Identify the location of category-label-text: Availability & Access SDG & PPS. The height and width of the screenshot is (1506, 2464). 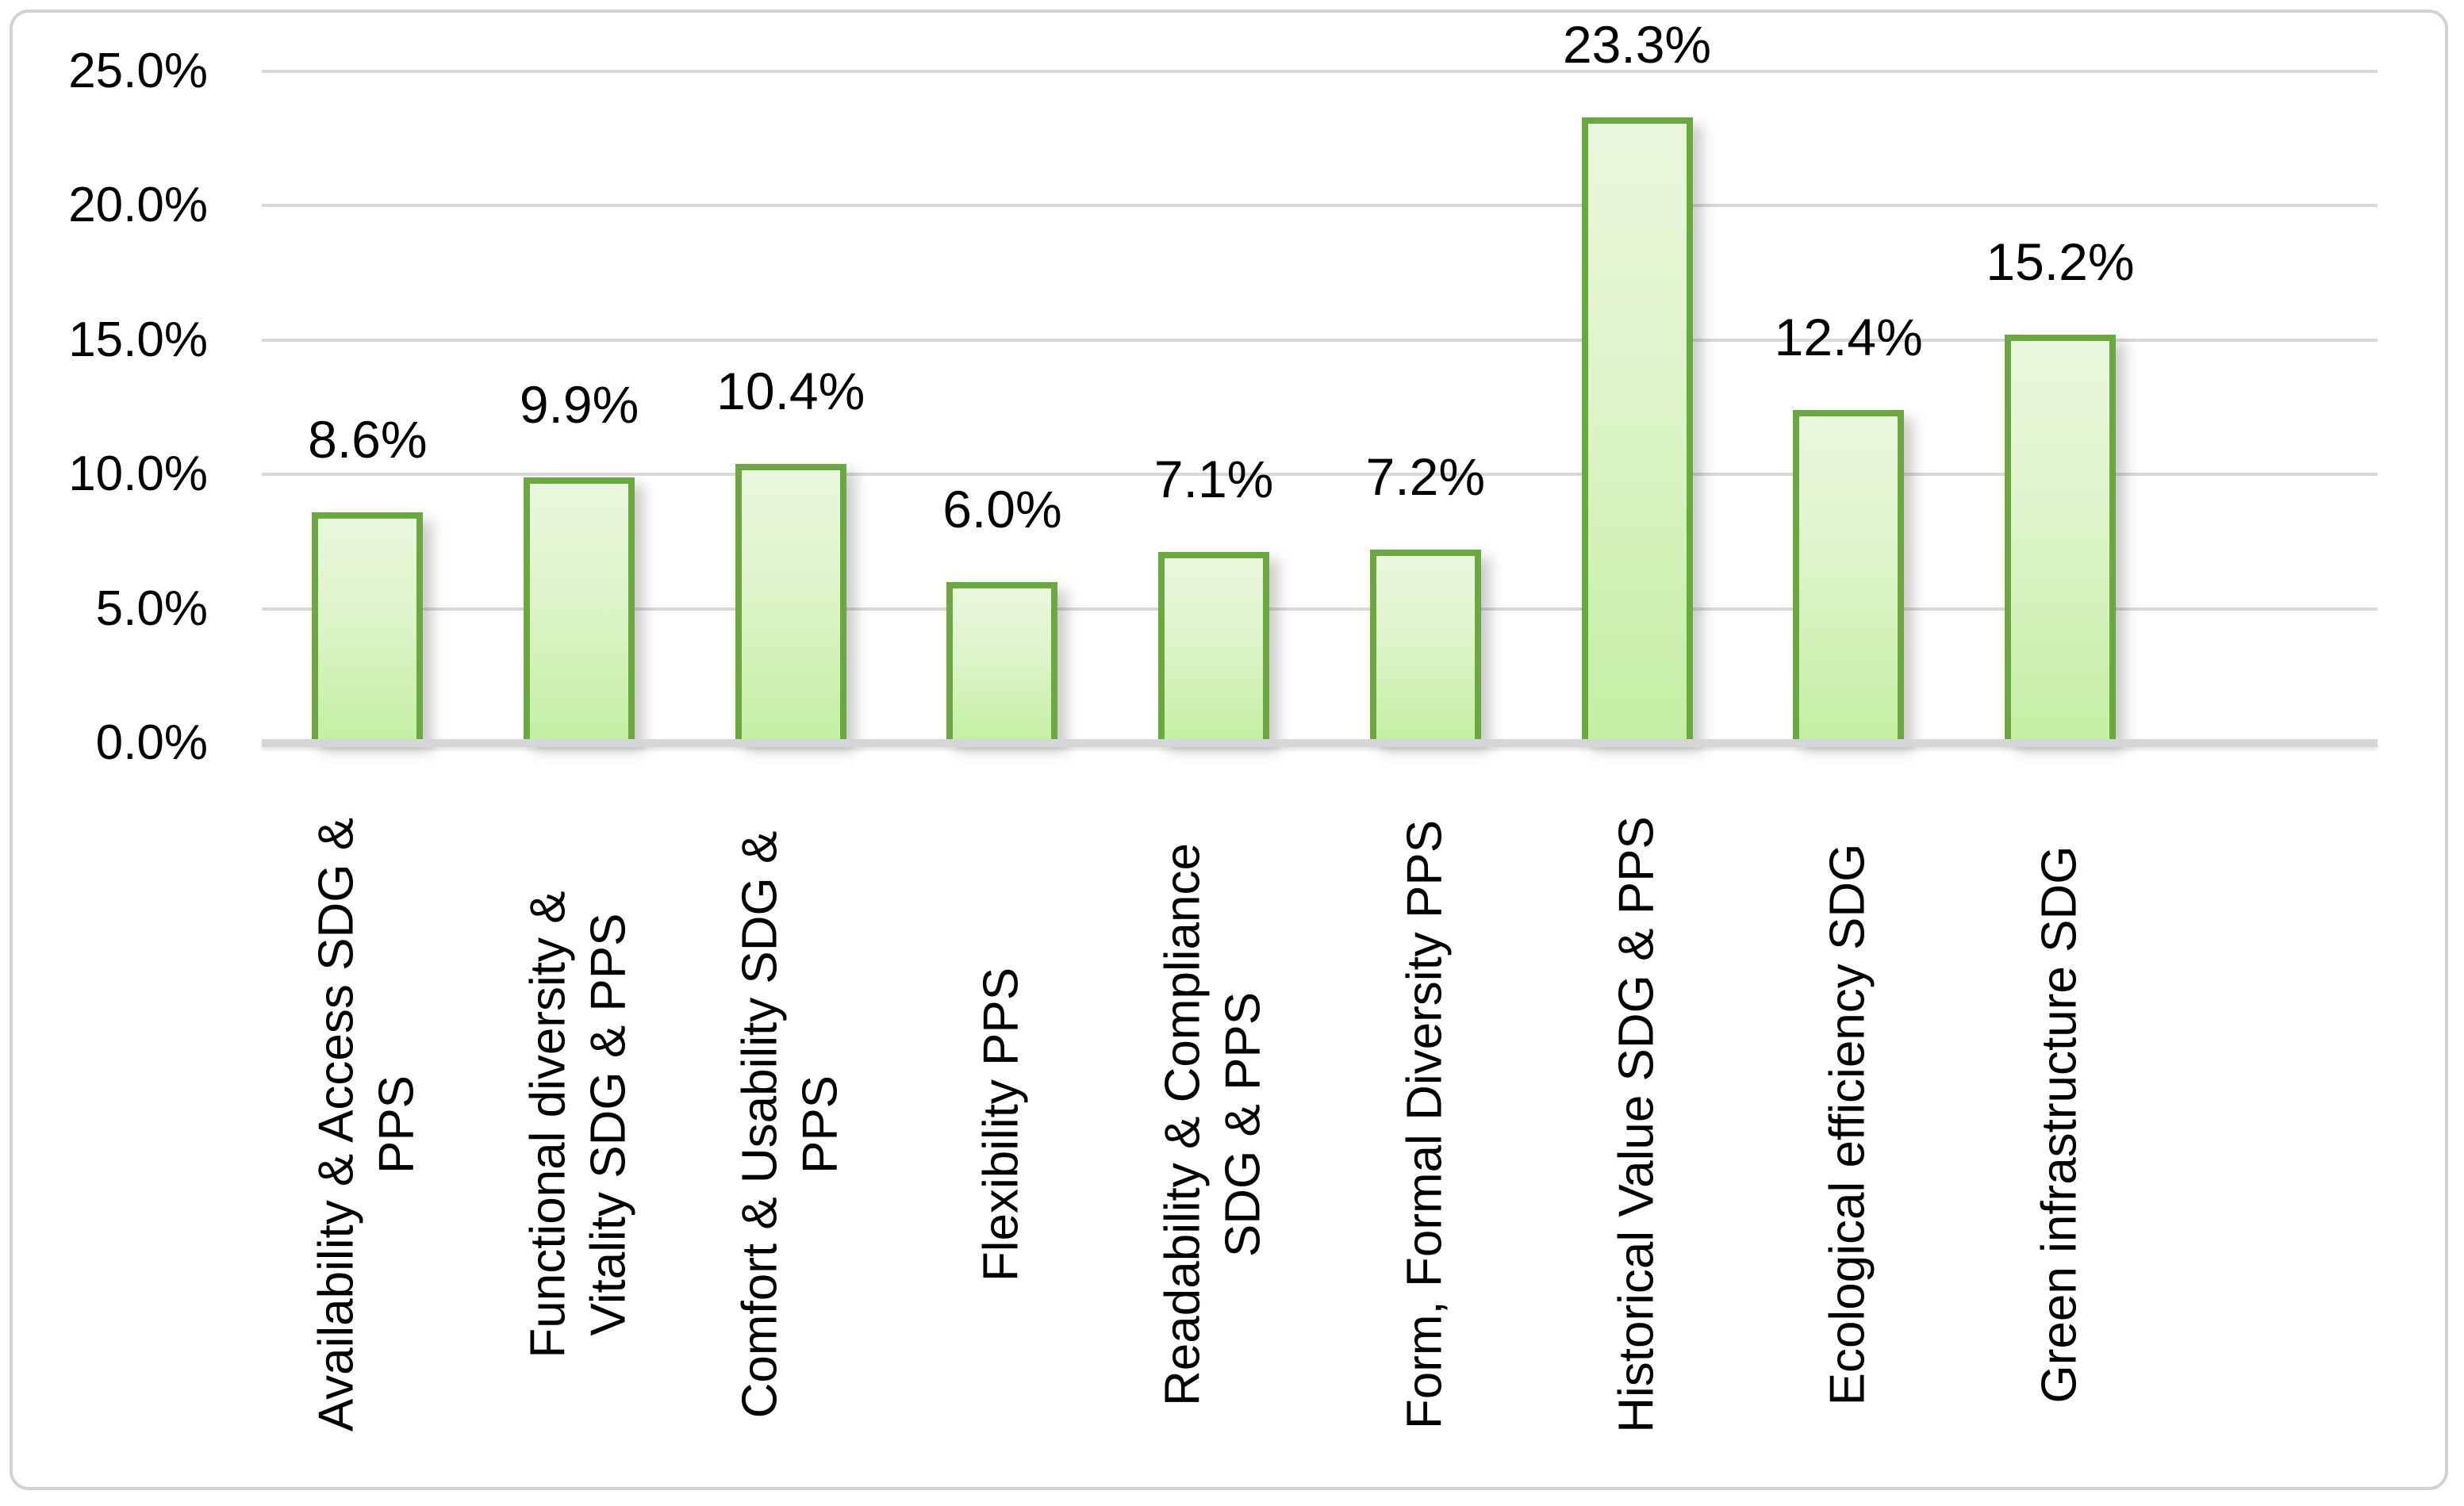
(368, 1124).